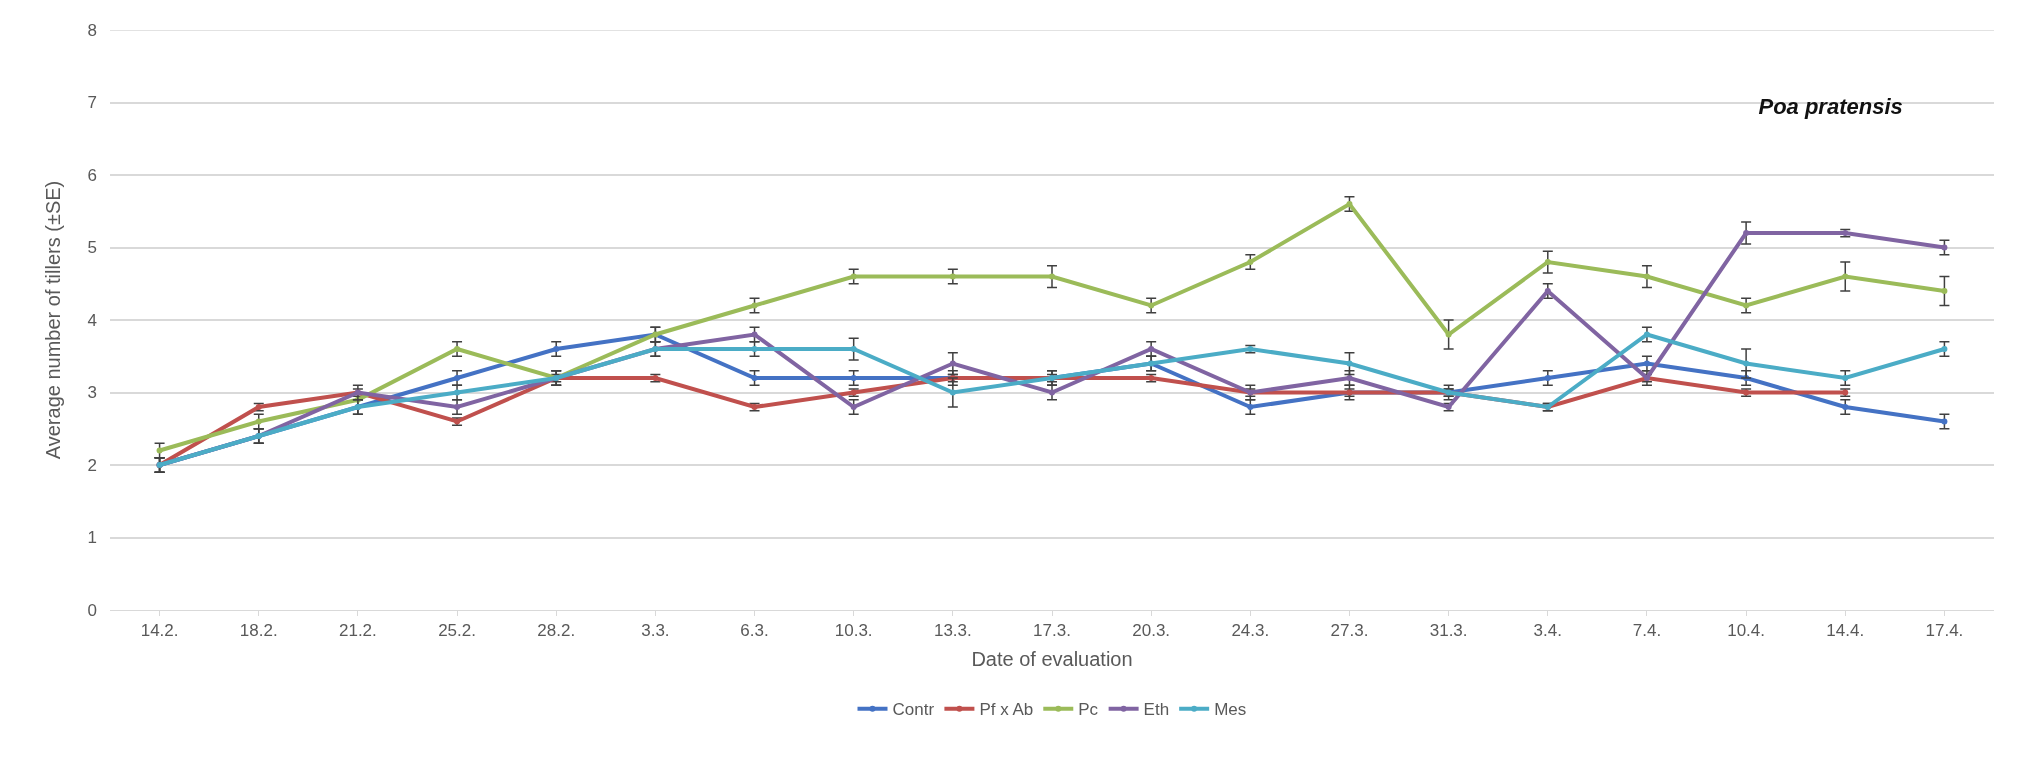 This screenshot has width=2034, height=760. I want to click on x-tick-label: 20.3., so click(1151, 631).